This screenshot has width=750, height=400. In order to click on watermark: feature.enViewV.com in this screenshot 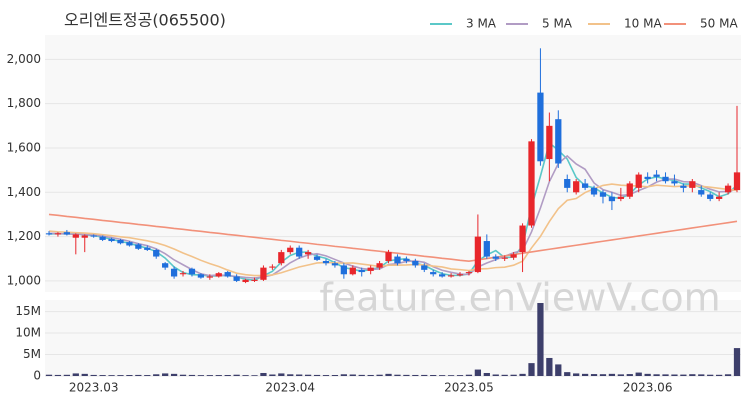, I will do `click(519, 298)`.